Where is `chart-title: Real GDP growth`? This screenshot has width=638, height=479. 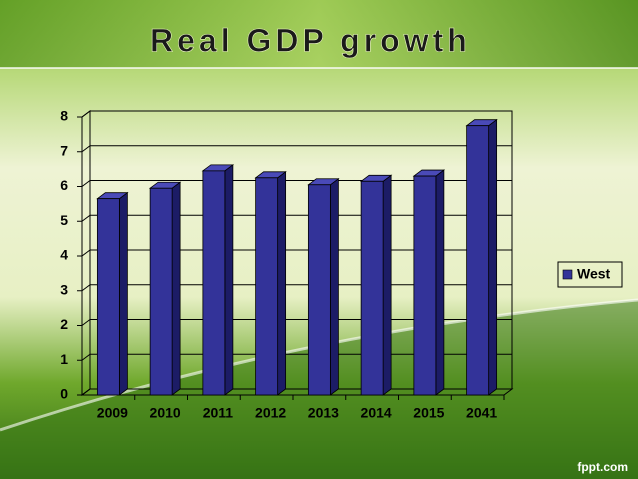 chart-title: Real GDP growth is located at coordinates (310, 40).